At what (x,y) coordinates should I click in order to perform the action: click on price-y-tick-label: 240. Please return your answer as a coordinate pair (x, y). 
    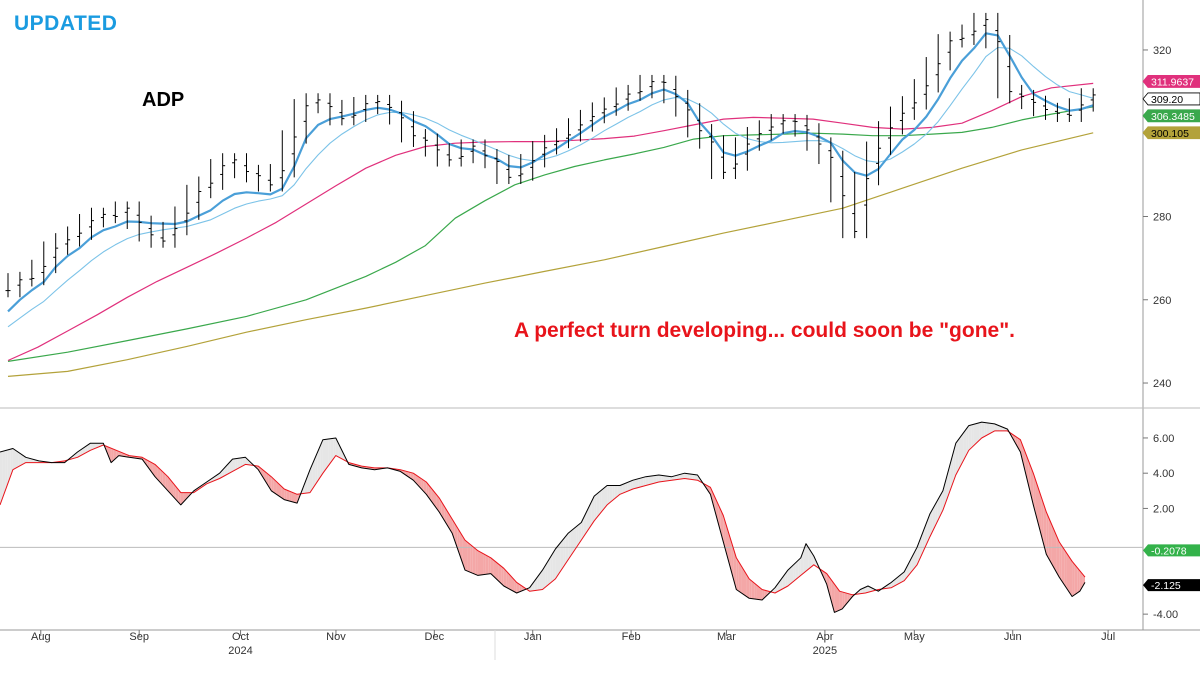
    Looking at the image, I should click on (1162, 384).